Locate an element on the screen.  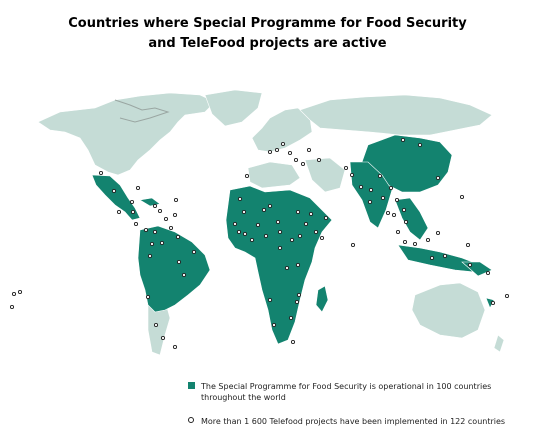
ice-coastline is located at coordinates (142, 111).